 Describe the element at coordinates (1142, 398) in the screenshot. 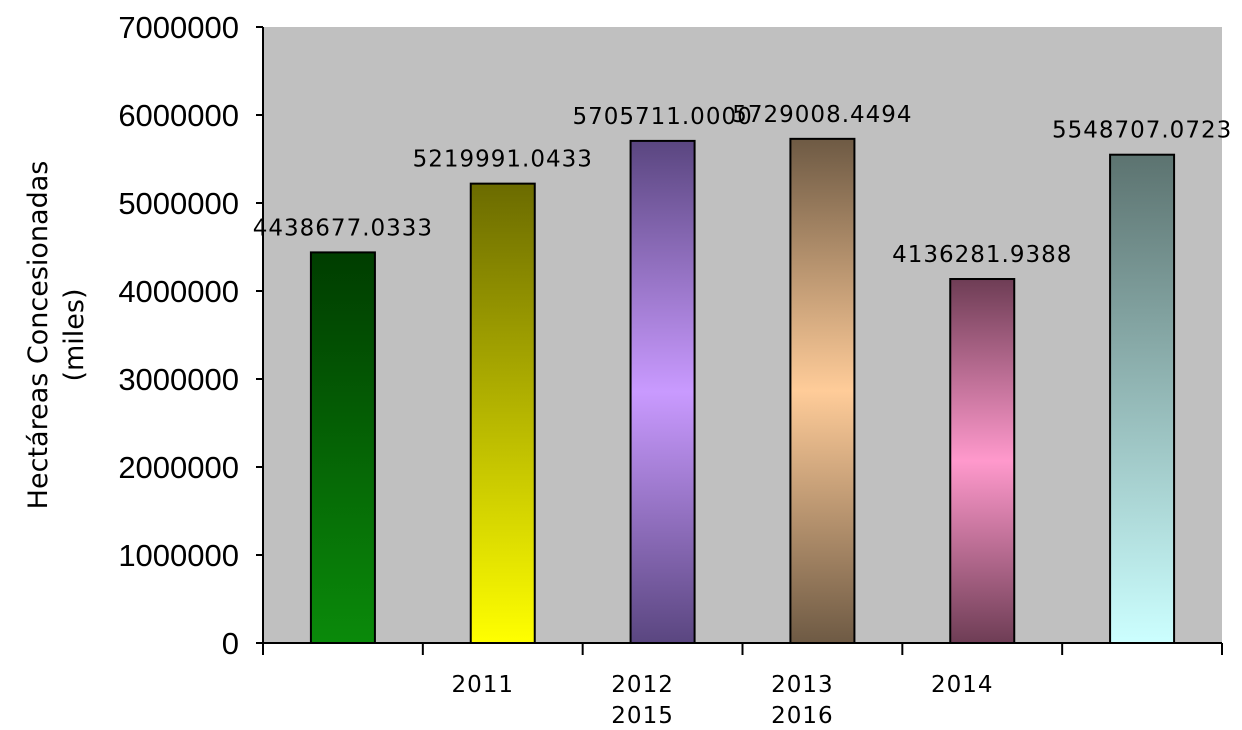

I see `bar-2016` at that location.